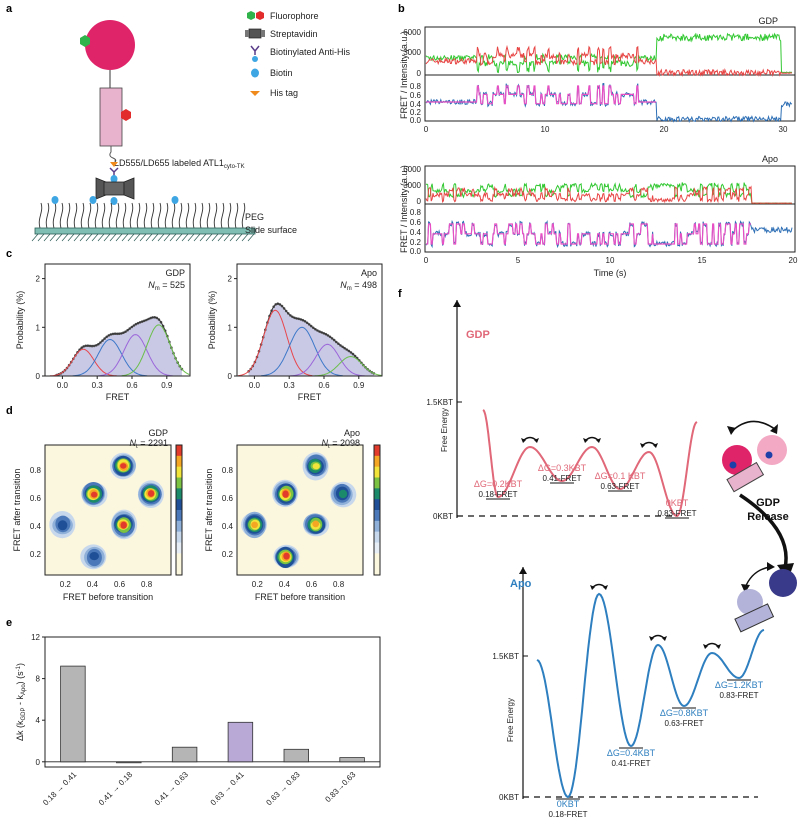 This screenshot has width=800, height=825. What do you see at coordinates (416, 251) in the screenshot?
I see `apo-fret-tick-0.0: 0.0` at bounding box center [416, 251].